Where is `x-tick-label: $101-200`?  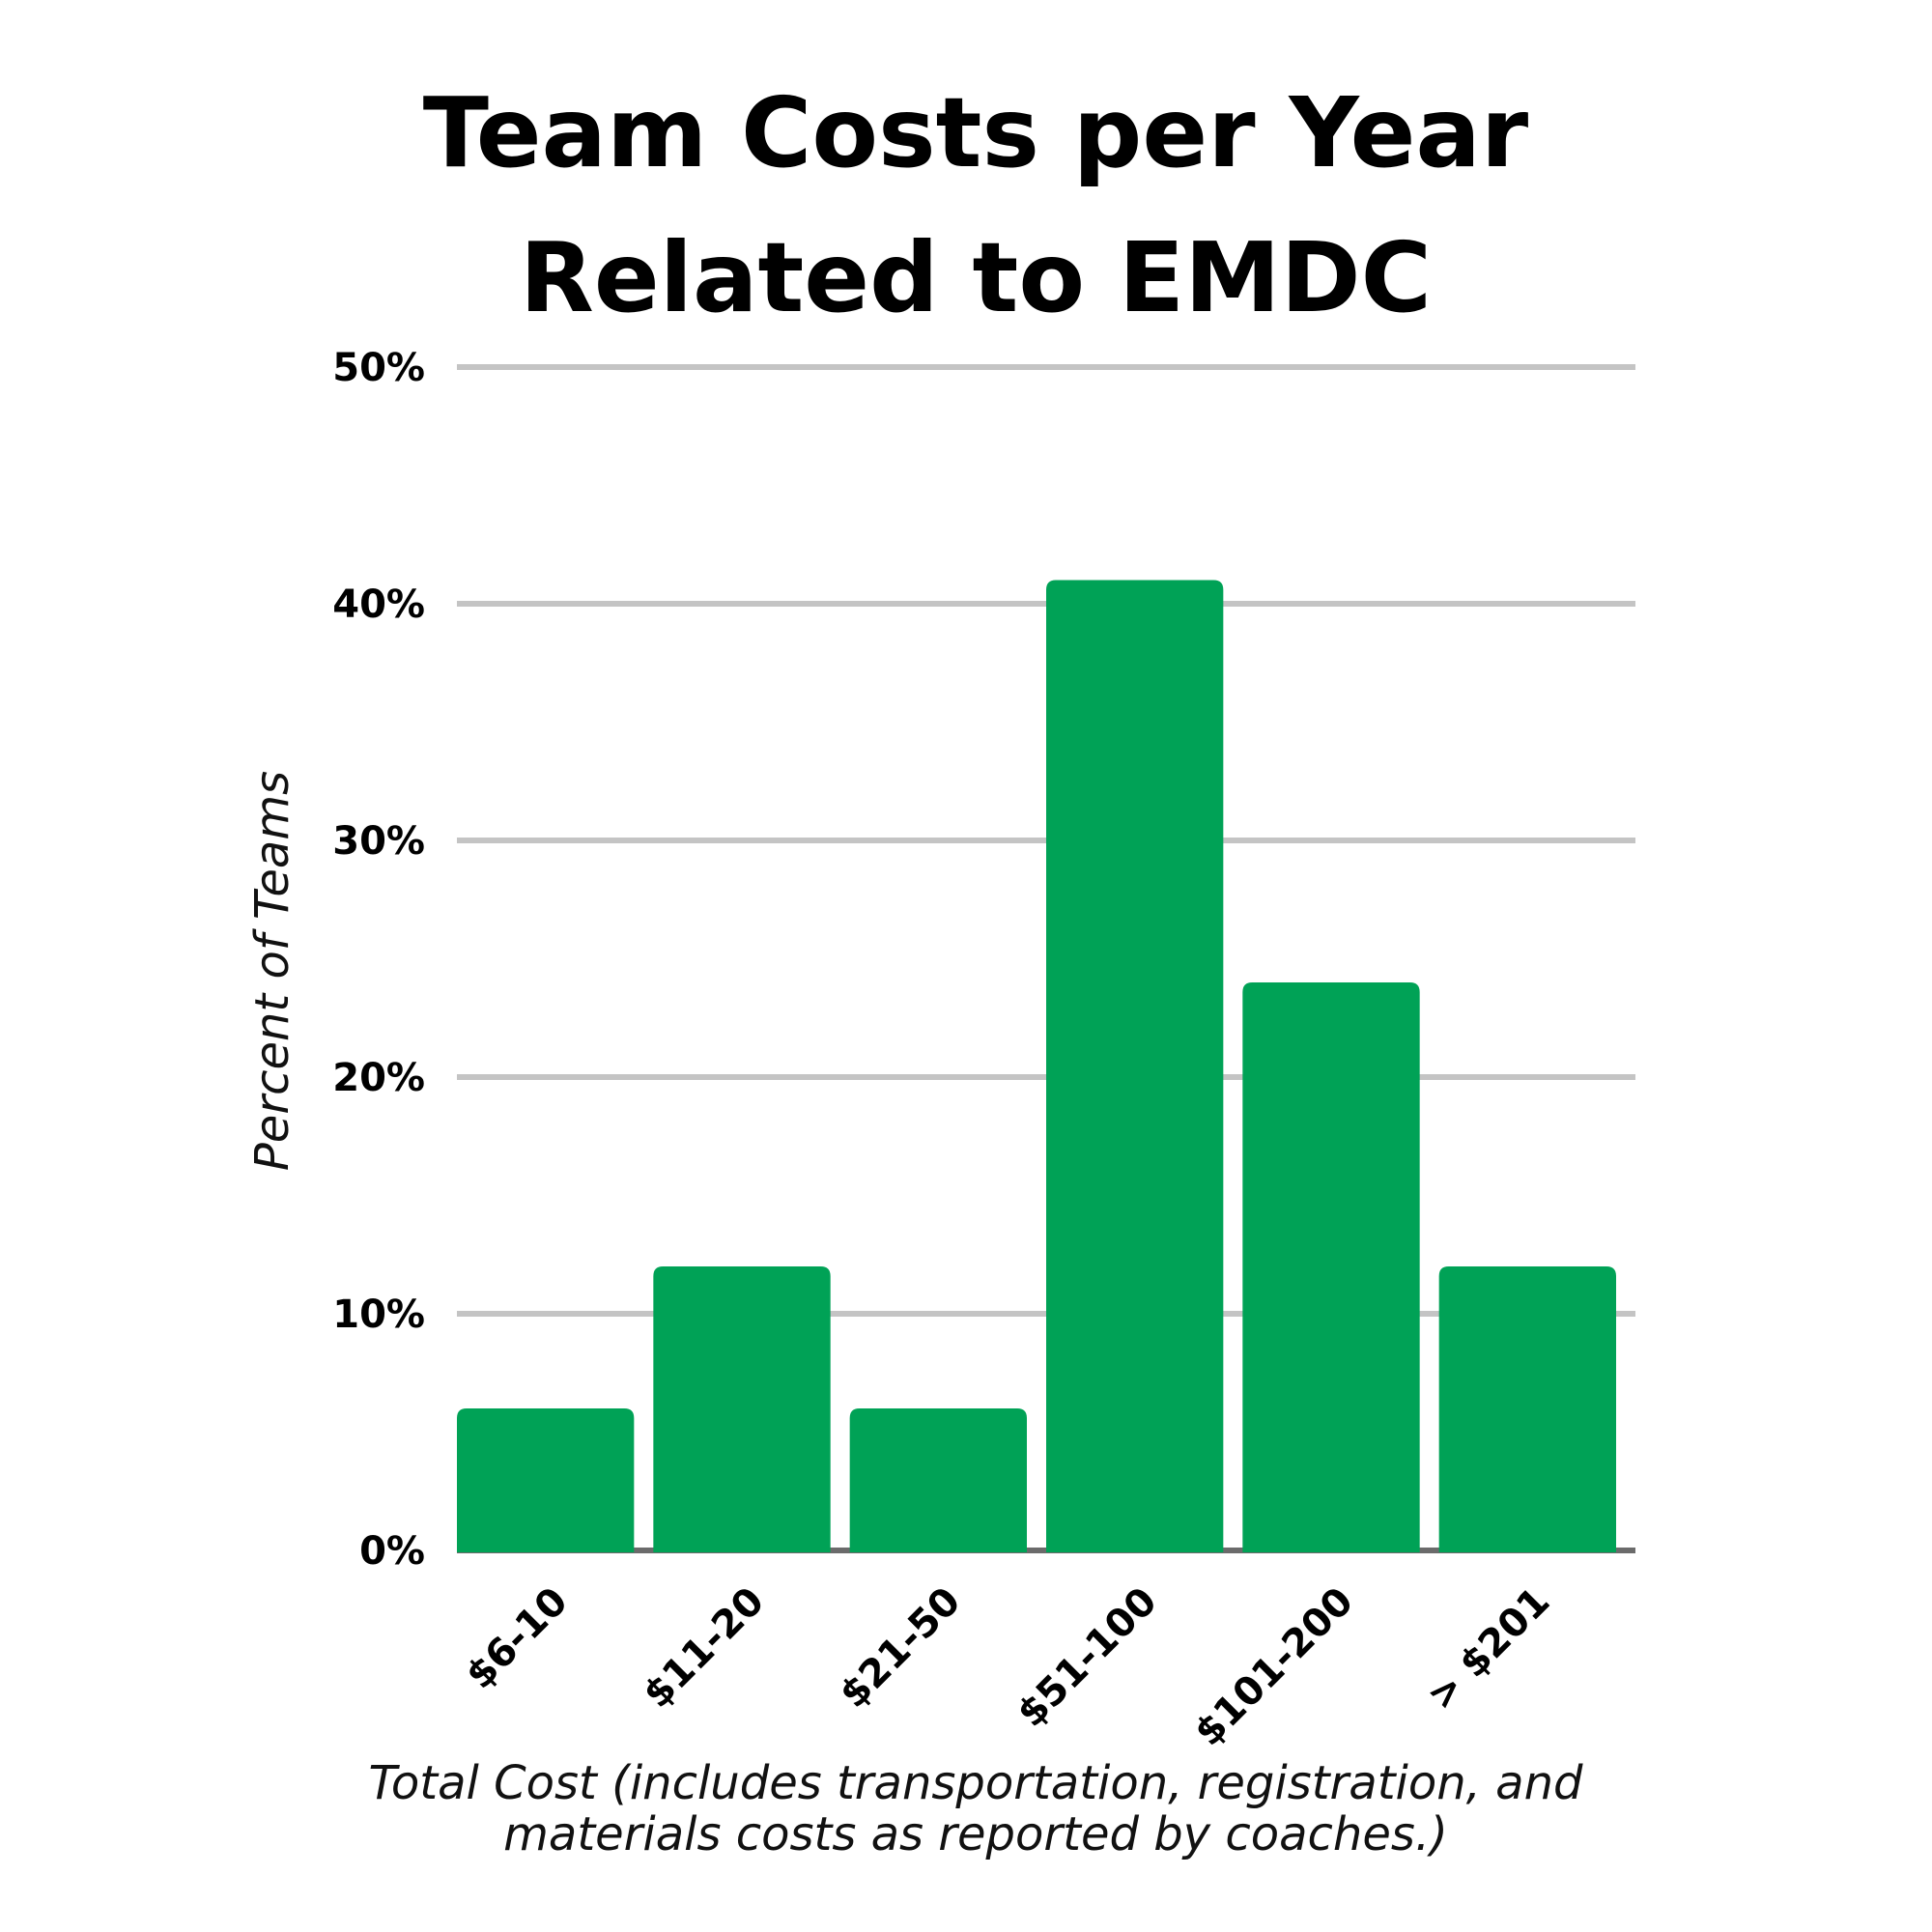 x-tick-label: $101-200 is located at coordinates (1274, 1667).